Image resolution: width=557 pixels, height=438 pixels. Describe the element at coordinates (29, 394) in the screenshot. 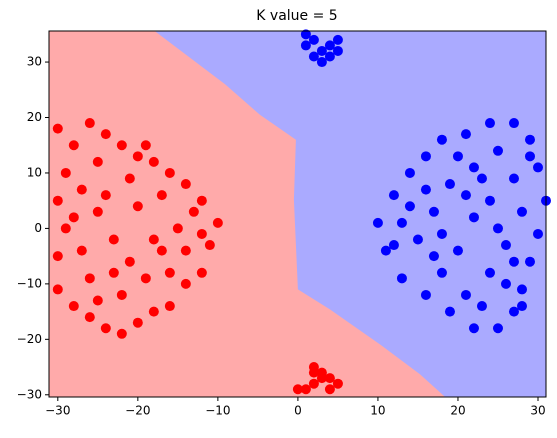

I see `y-tick-label: −30` at that location.